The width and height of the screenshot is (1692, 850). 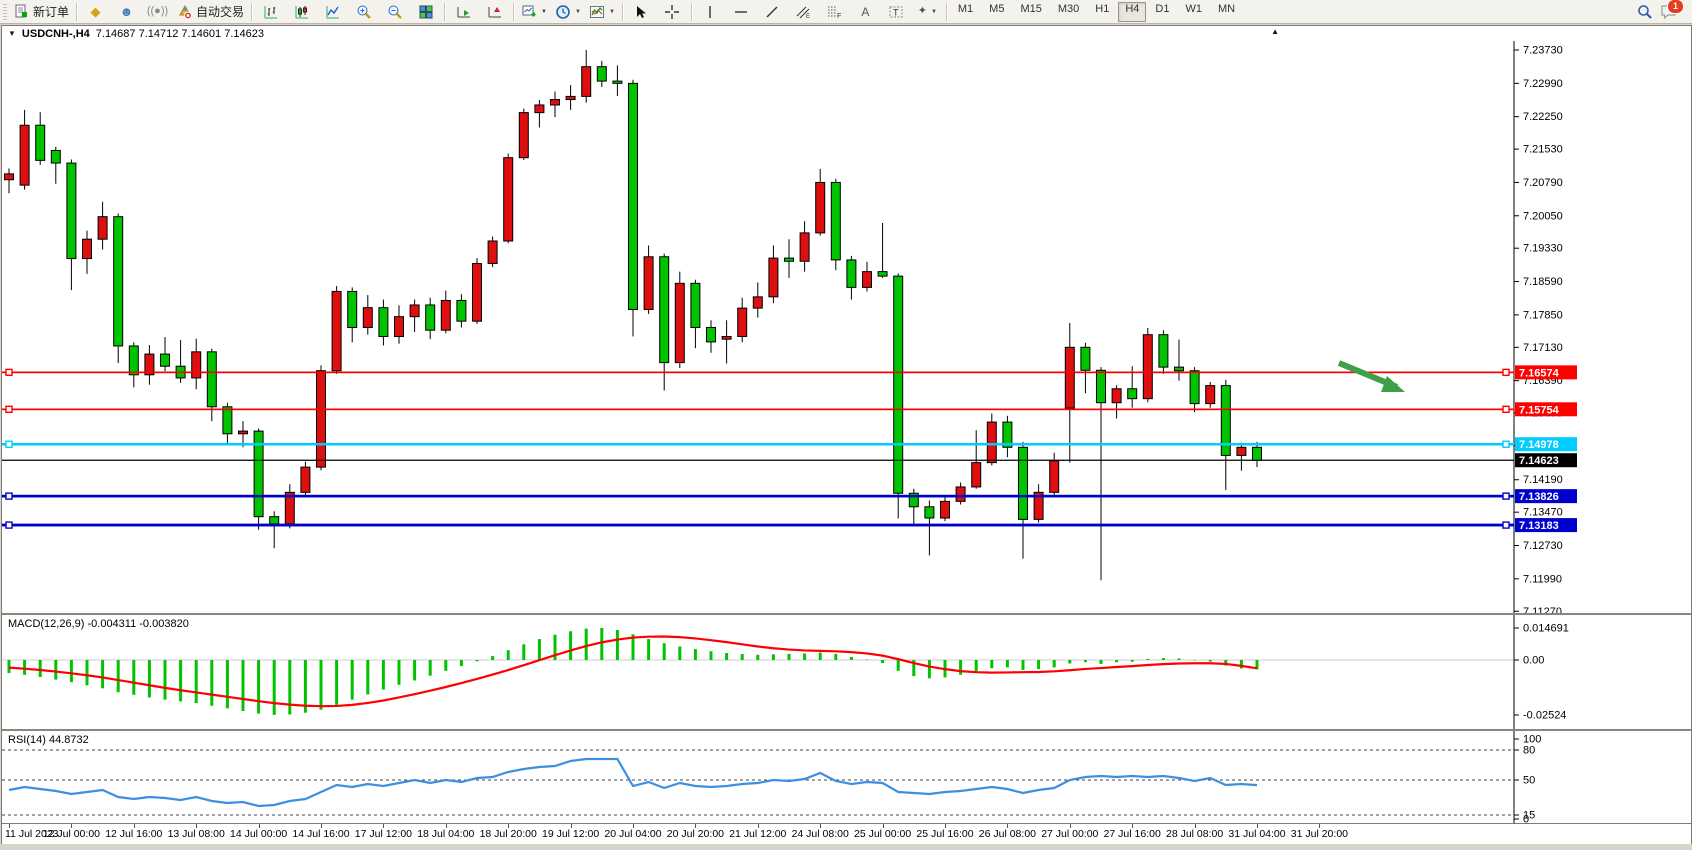 What do you see at coordinates (1102, 8) in the screenshot?
I see `timeframe-button-H1: H1` at bounding box center [1102, 8].